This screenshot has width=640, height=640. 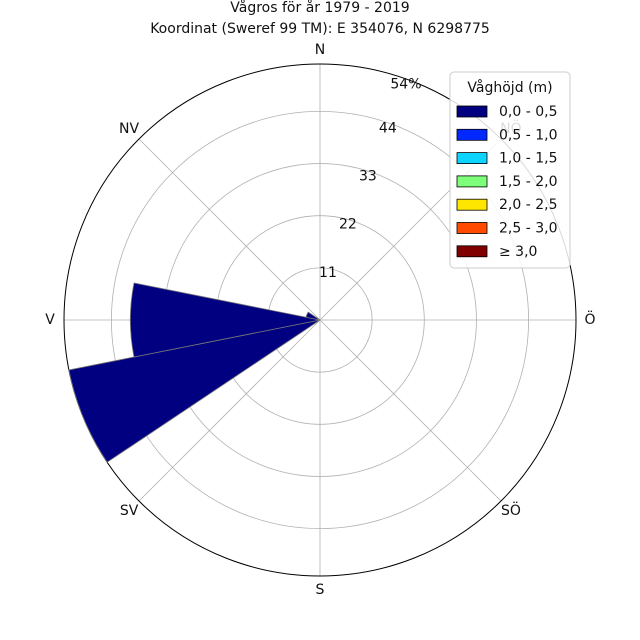 What do you see at coordinates (229, 410) in the screenshot?
I see `spoke-SV` at bounding box center [229, 410].